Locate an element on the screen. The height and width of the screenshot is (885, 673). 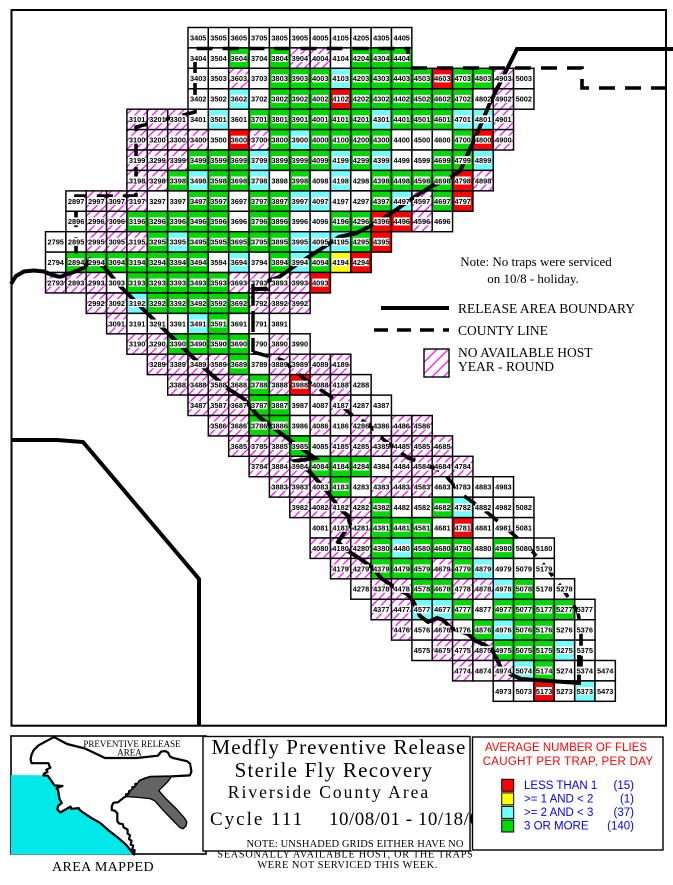
svg-text: 3295 is located at coordinates (157, 242).